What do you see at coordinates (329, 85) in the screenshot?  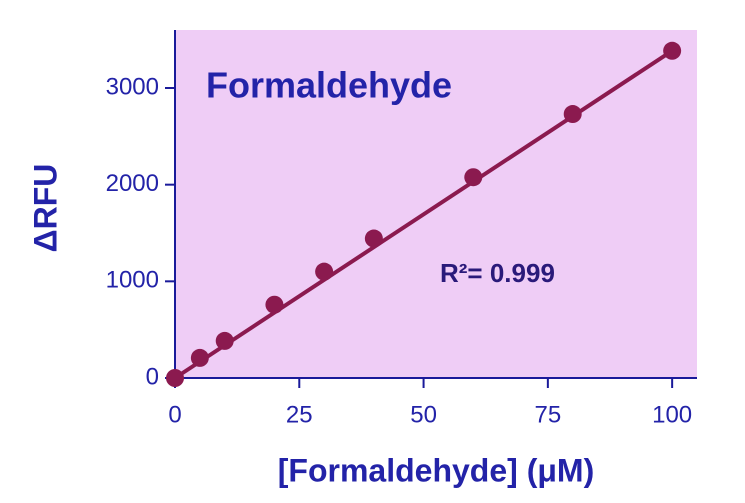 I see `chart-title: Formaldehyde` at bounding box center [329, 85].